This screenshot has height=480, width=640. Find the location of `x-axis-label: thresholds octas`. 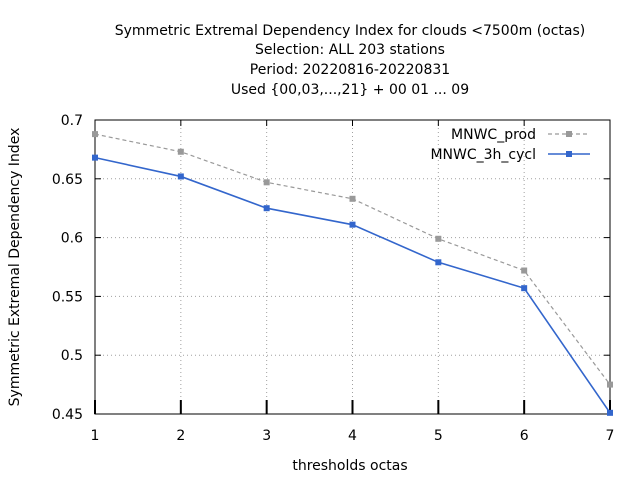

x-axis-label: thresholds octas is located at coordinates (349, 466).